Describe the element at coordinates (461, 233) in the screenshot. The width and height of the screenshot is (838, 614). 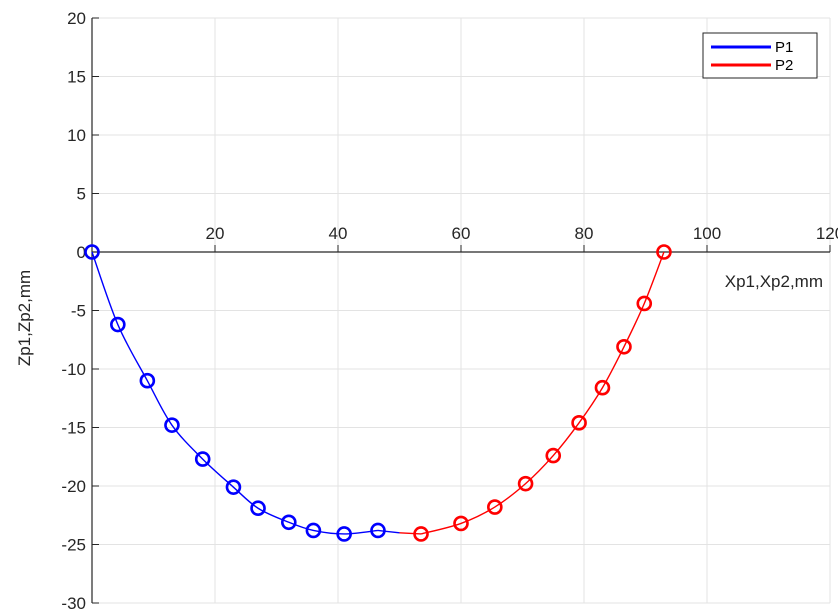
I see `x-tick-label: 60` at that location.